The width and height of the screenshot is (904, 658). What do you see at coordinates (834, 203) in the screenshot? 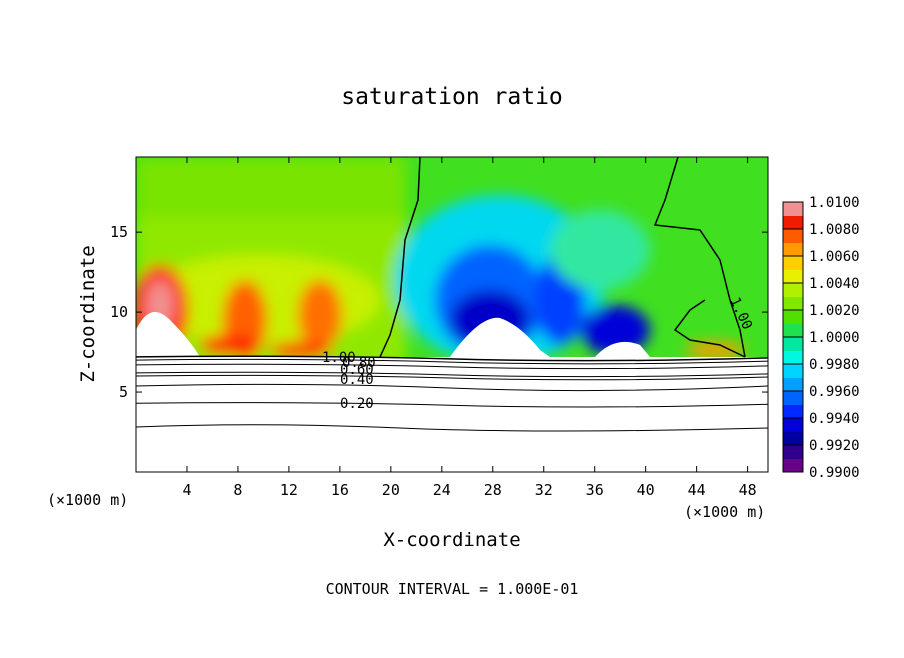
I see `colorbar-tick-label: 1.0100` at bounding box center [834, 203].